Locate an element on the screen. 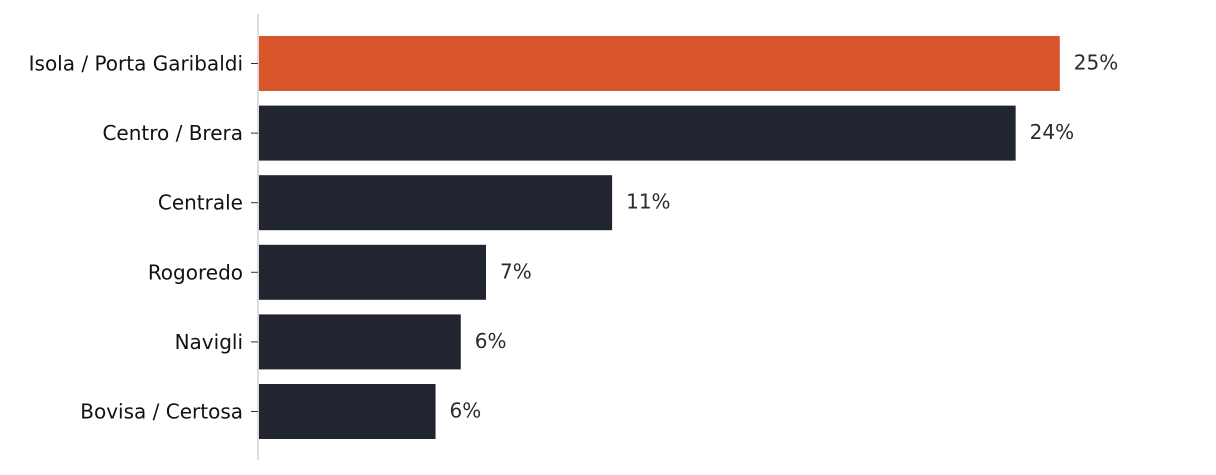  category-label-4: Navigli is located at coordinates (209, 342).